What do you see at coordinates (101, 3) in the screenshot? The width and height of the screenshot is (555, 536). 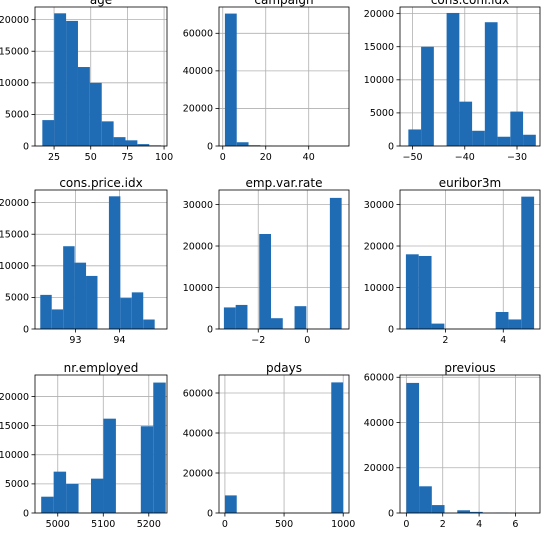 I see `chart-title: age` at bounding box center [101, 3].